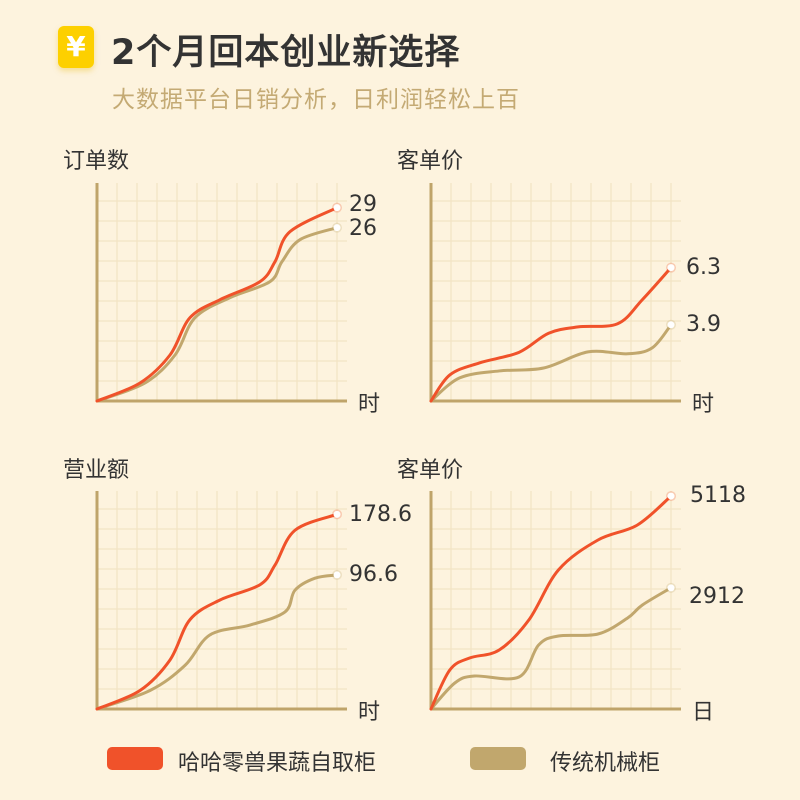  I want to click on legend-label-secondary: 传统机械柜, so click(605, 763).